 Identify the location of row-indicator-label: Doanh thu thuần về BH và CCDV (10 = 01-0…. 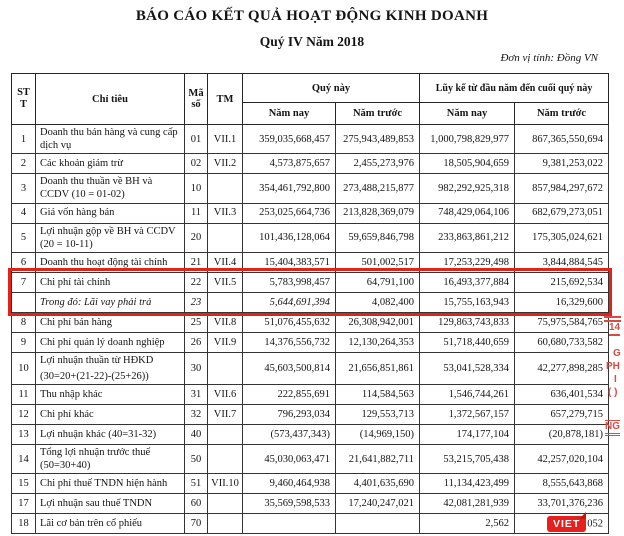
(110, 188).